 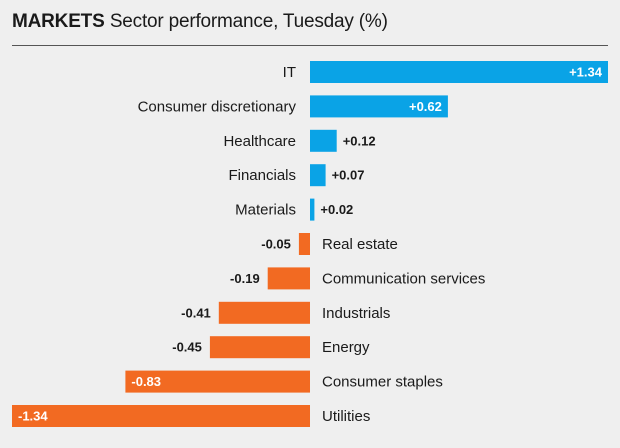 I want to click on category-label: IT, so click(x=289, y=72).